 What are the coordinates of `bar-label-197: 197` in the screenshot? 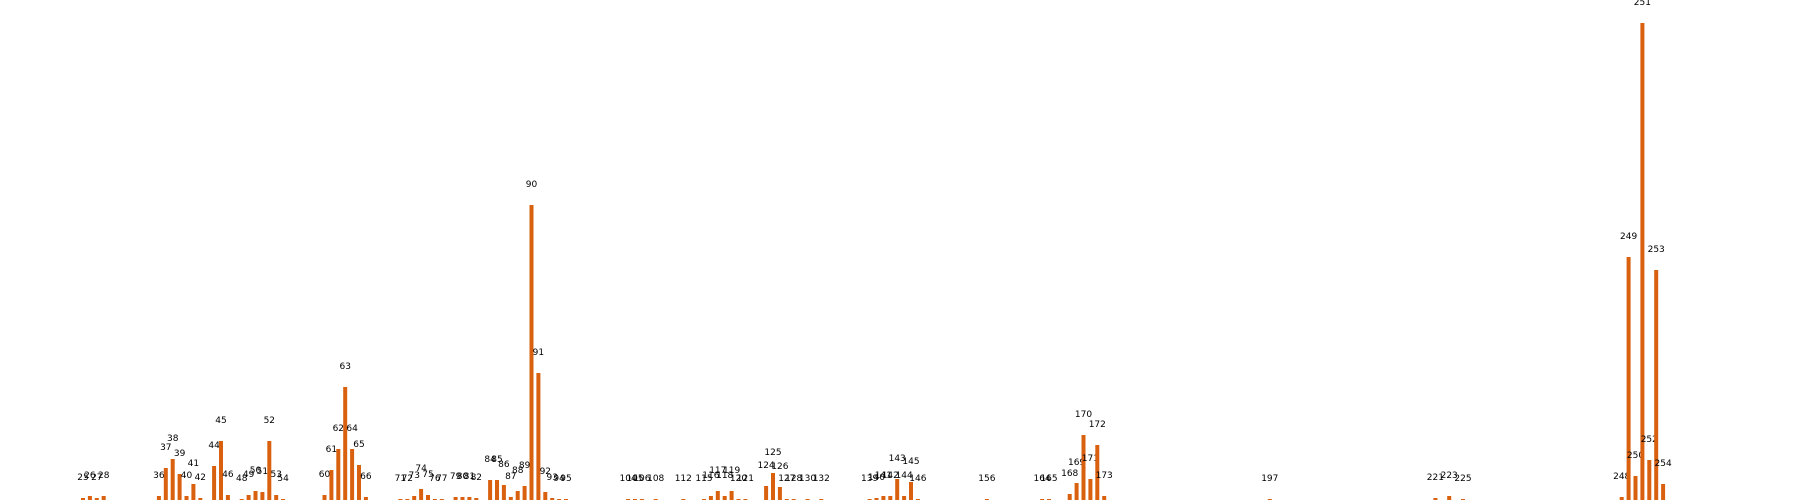 It's located at (1269, 479).